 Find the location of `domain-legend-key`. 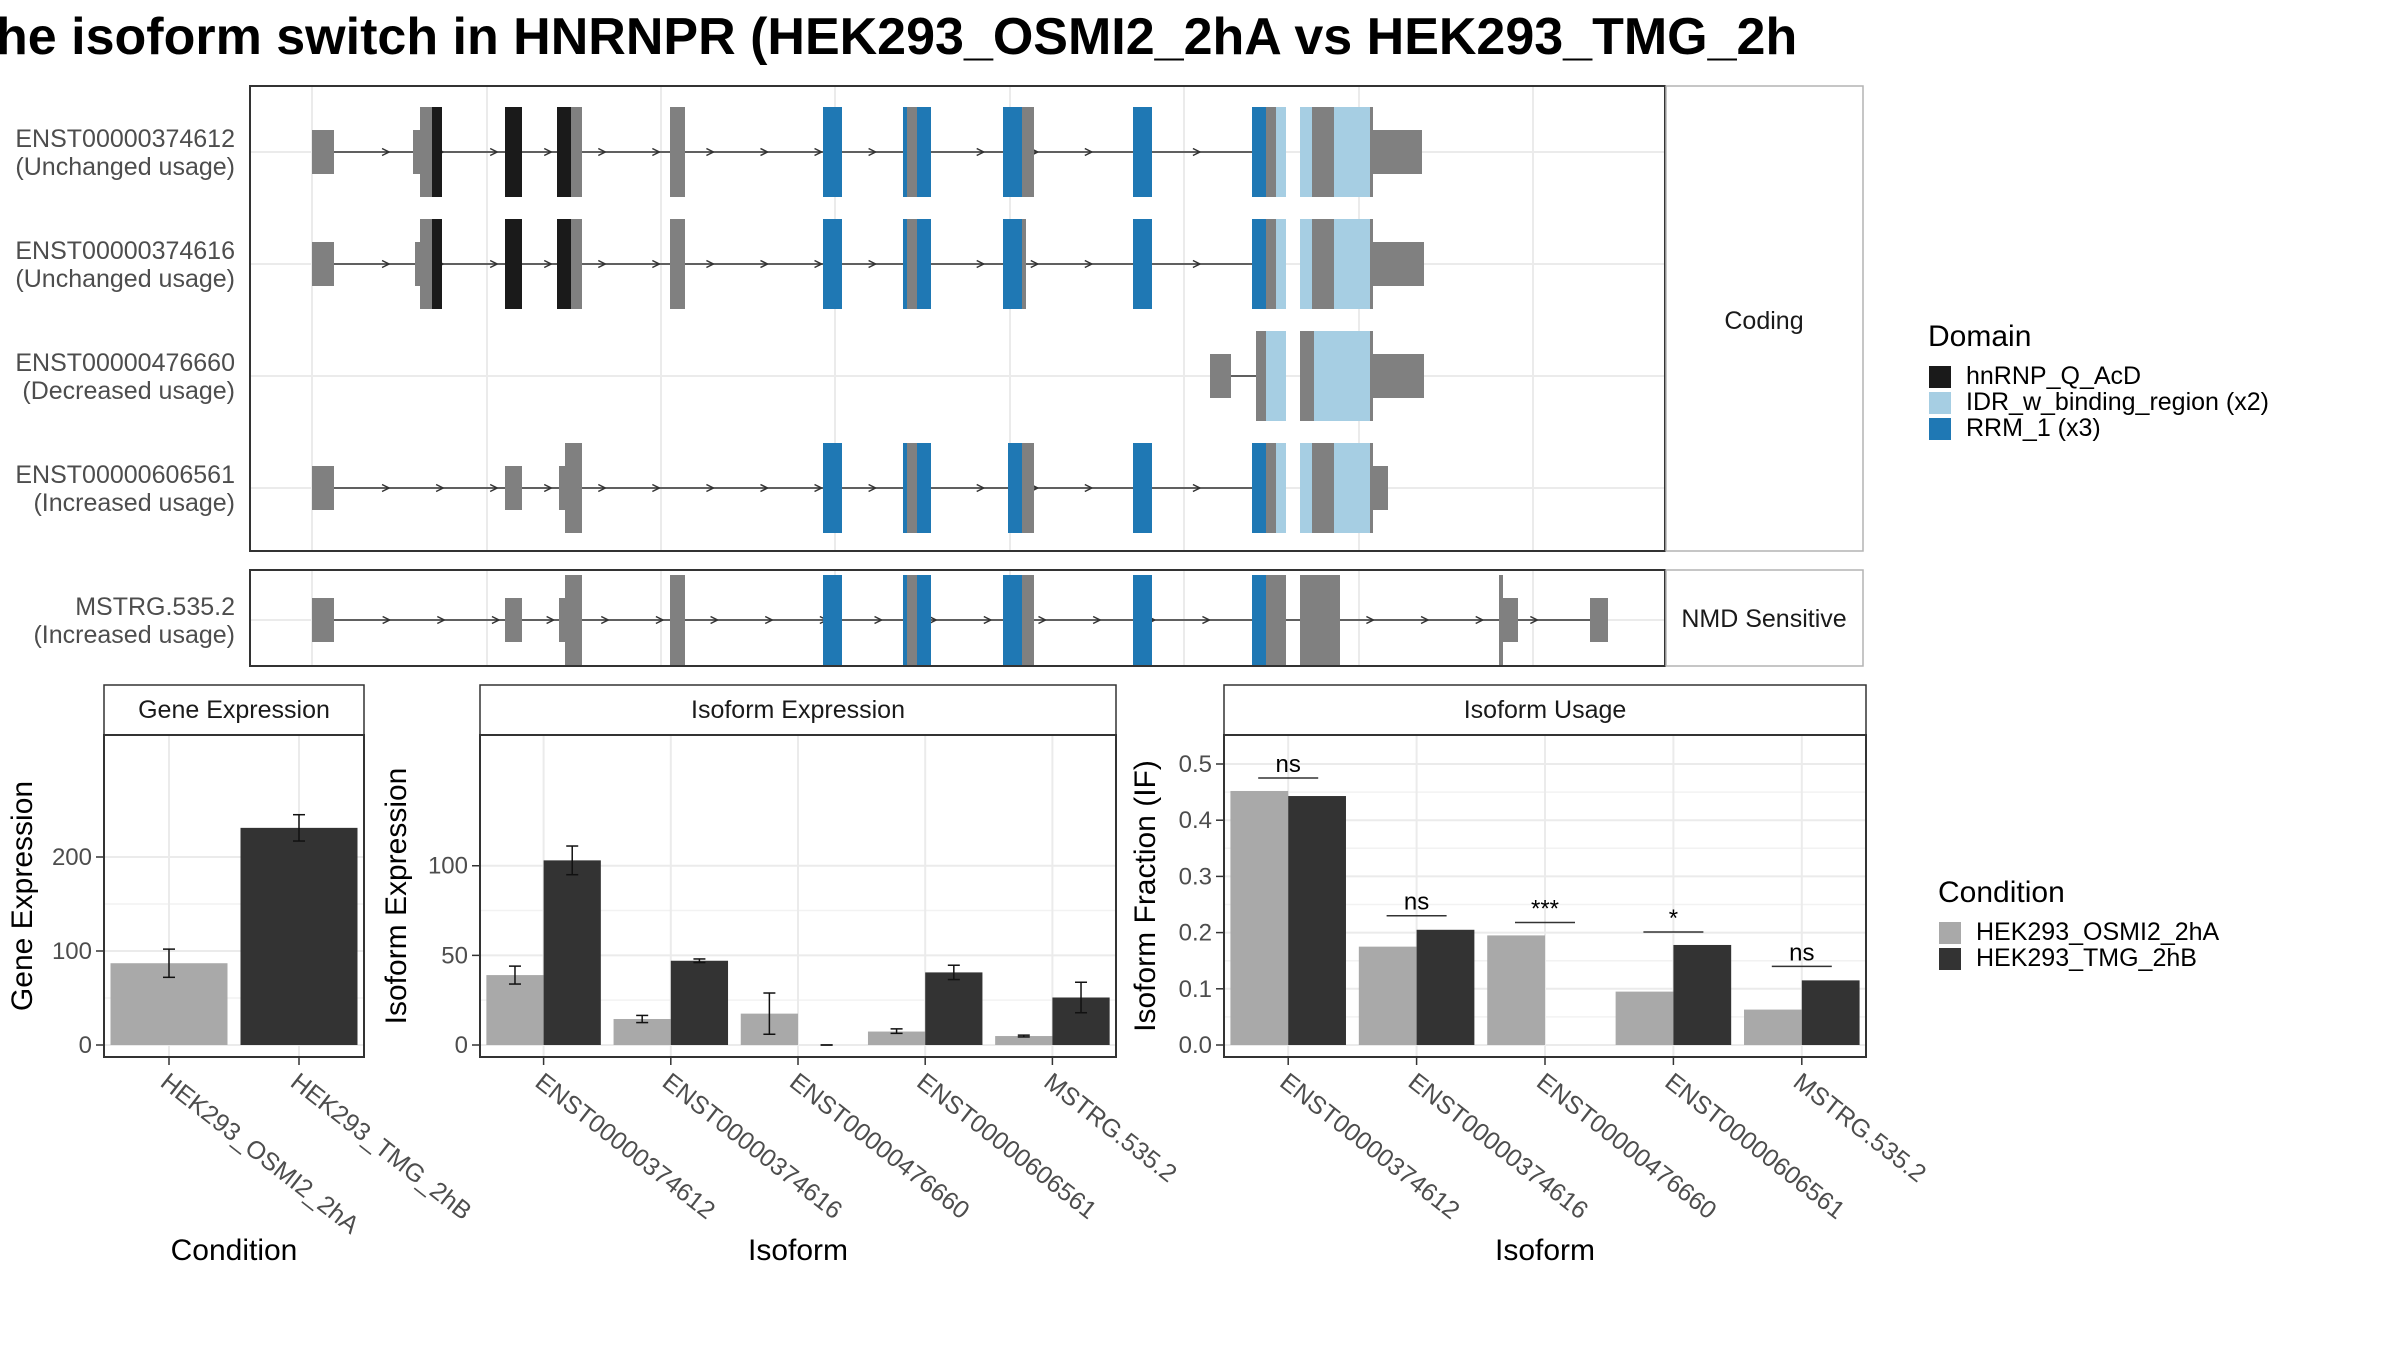

domain-legend-key is located at coordinates (1940, 377).